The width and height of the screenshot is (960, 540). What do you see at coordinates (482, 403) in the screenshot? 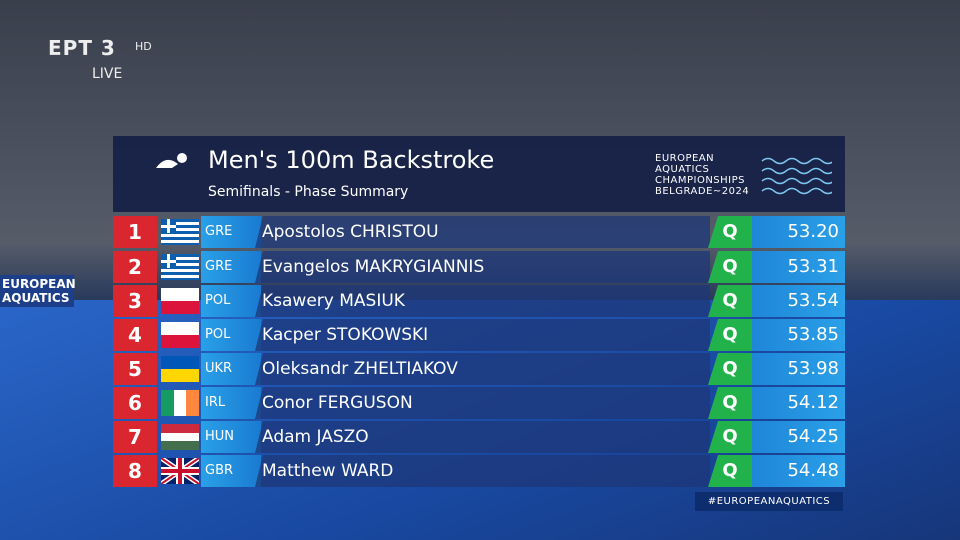
I see `athlete-name: Conor FERGUSON` at bounding box center [482, 403].